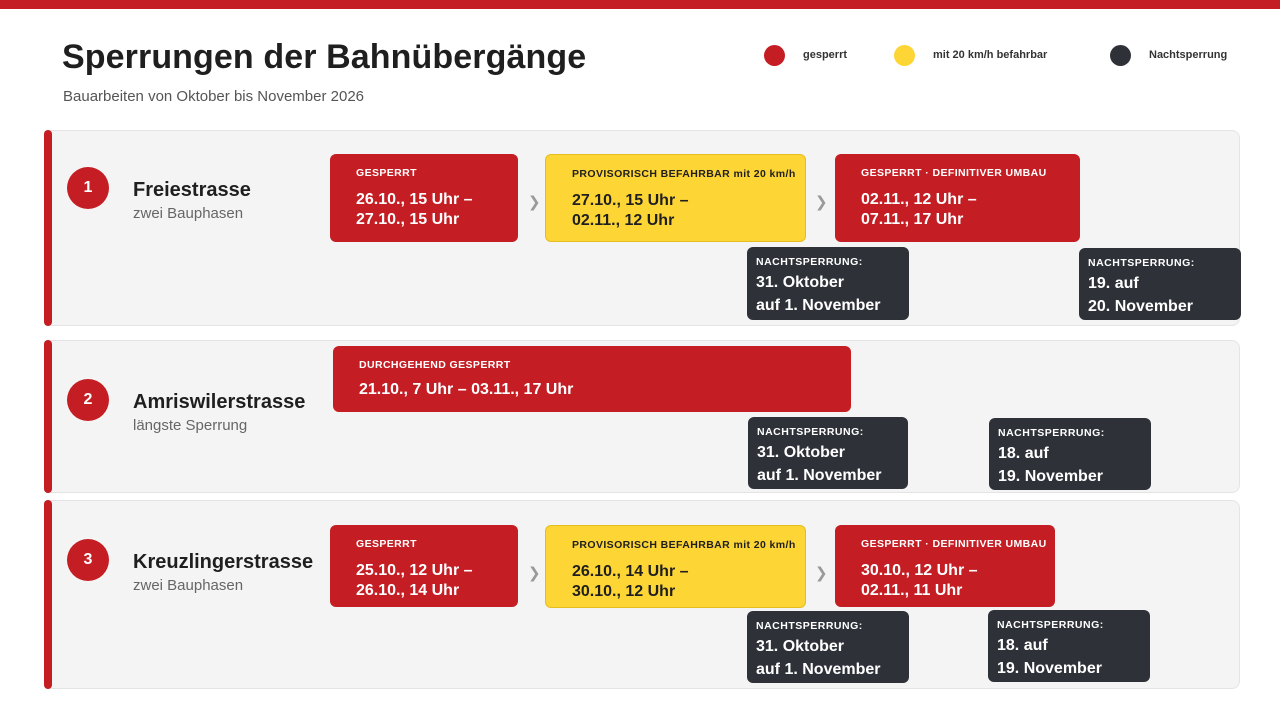  I want to click on legend-item-befahrbar: mit 20 km/h befahrbar, so click(970, 55).